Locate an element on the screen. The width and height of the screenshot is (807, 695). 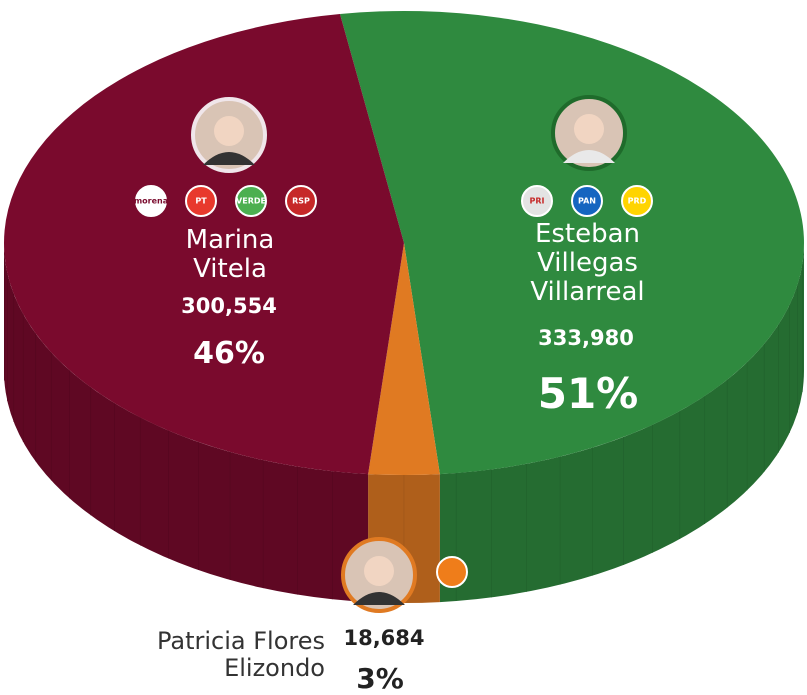
vote-share: 46% is located at coordinates (229, 353).